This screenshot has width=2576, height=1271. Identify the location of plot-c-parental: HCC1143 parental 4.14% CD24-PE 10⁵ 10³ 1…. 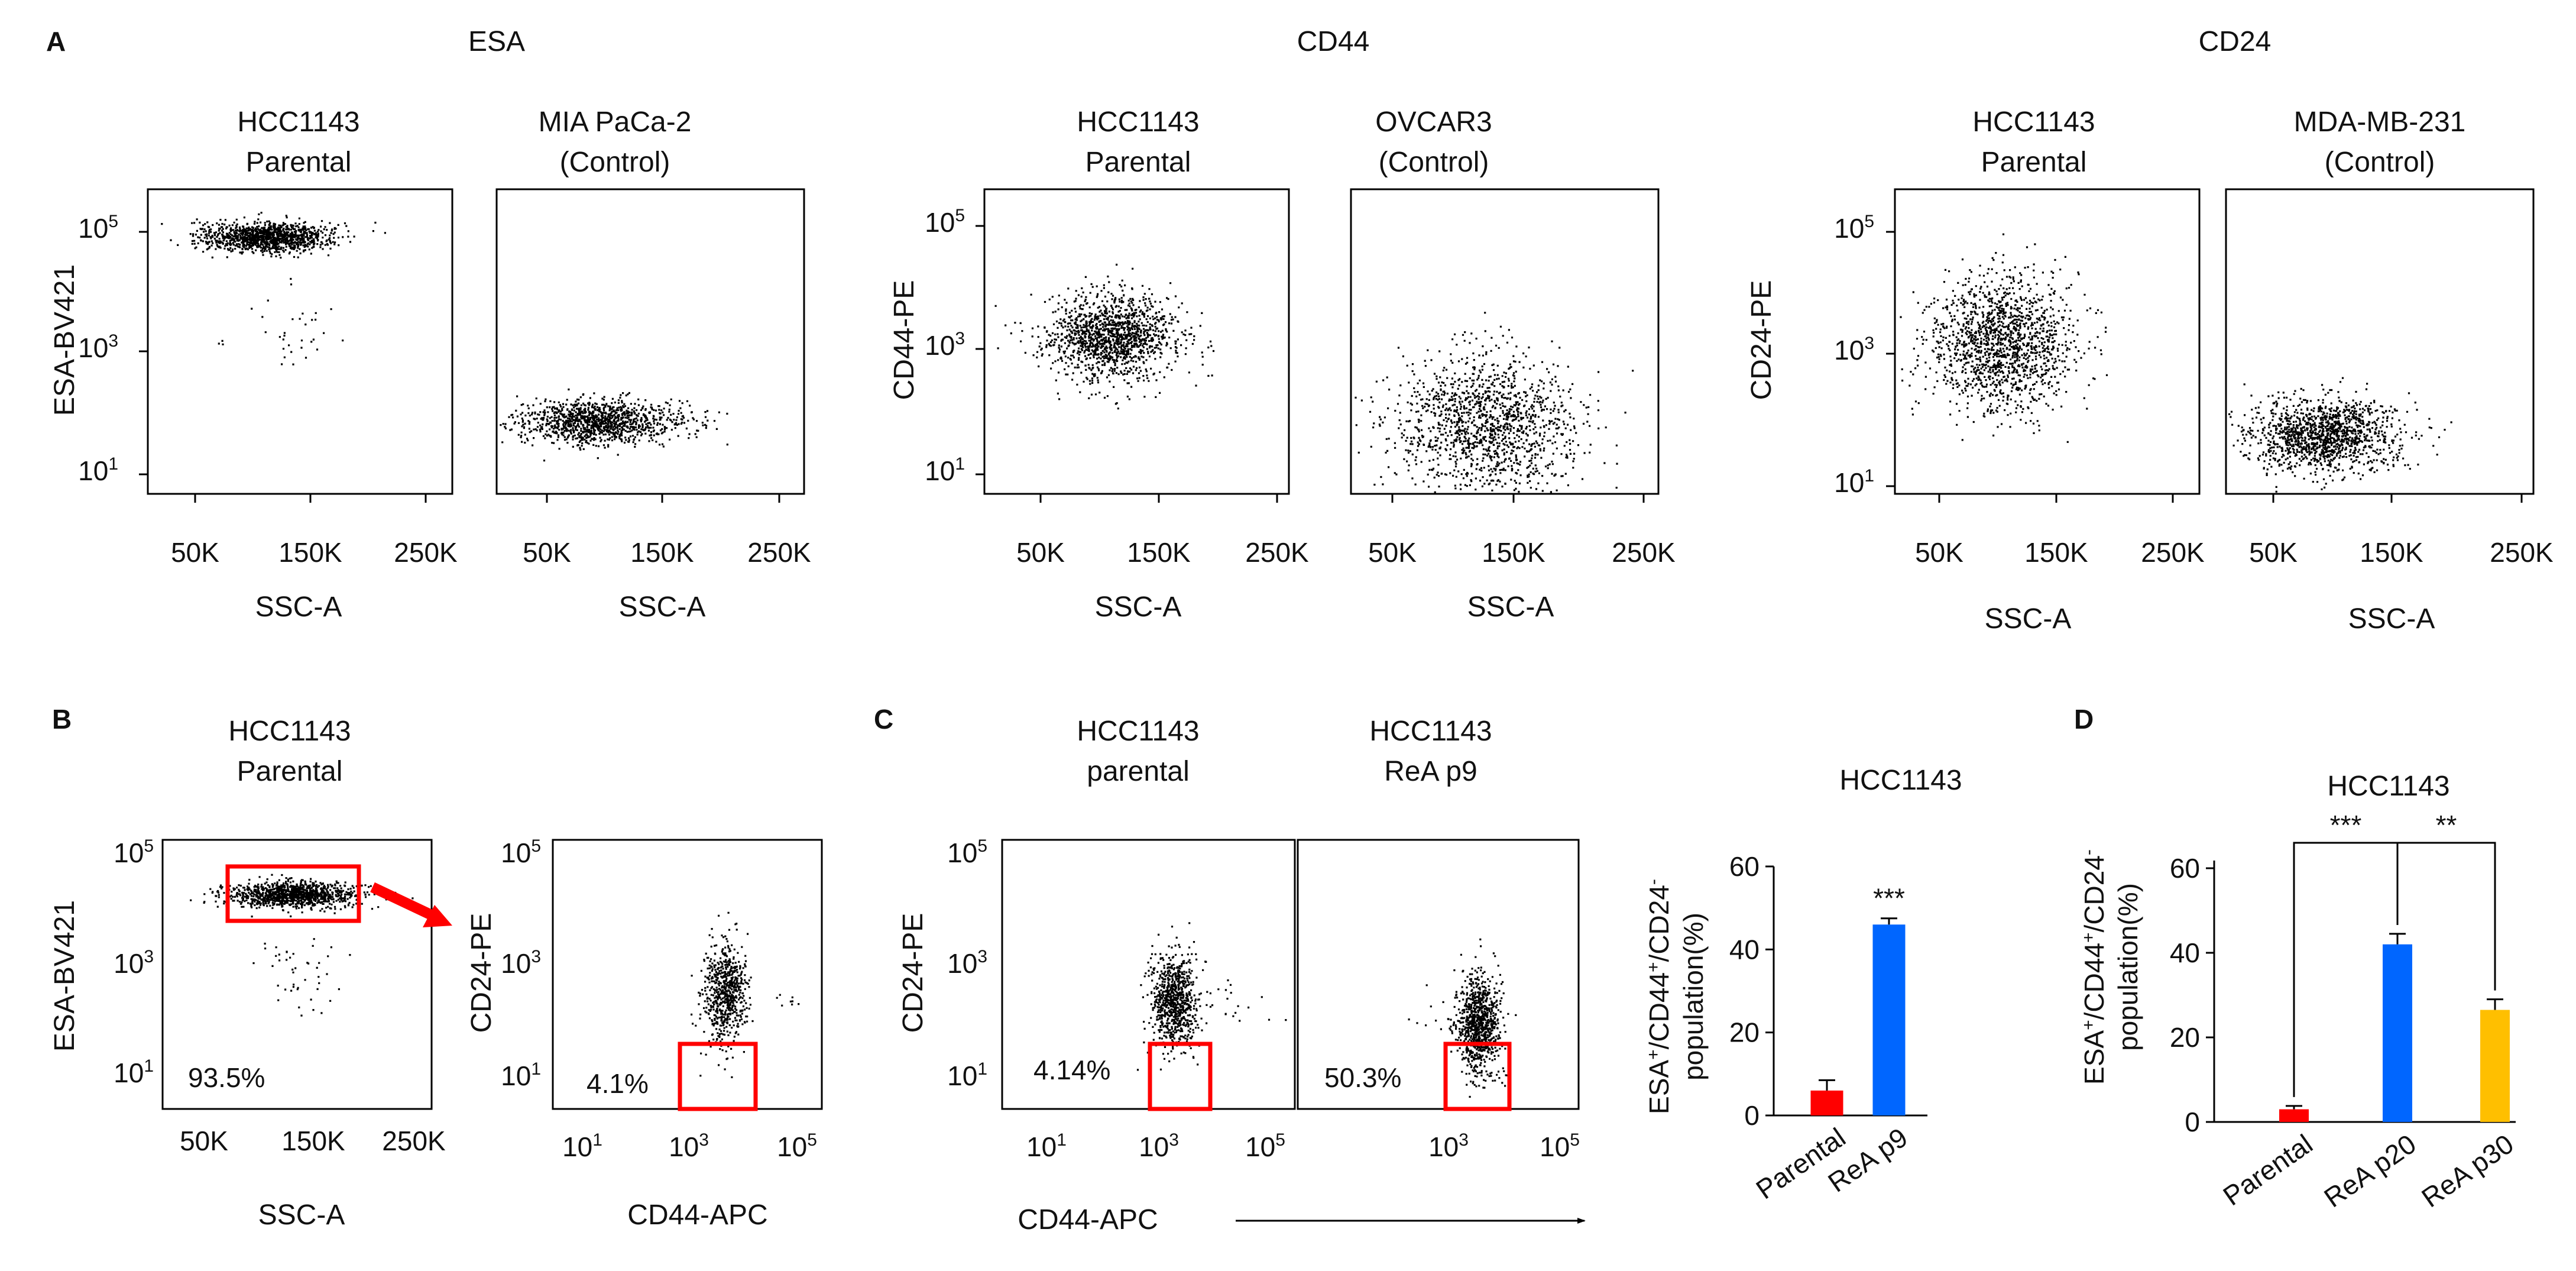
(1096, 939).